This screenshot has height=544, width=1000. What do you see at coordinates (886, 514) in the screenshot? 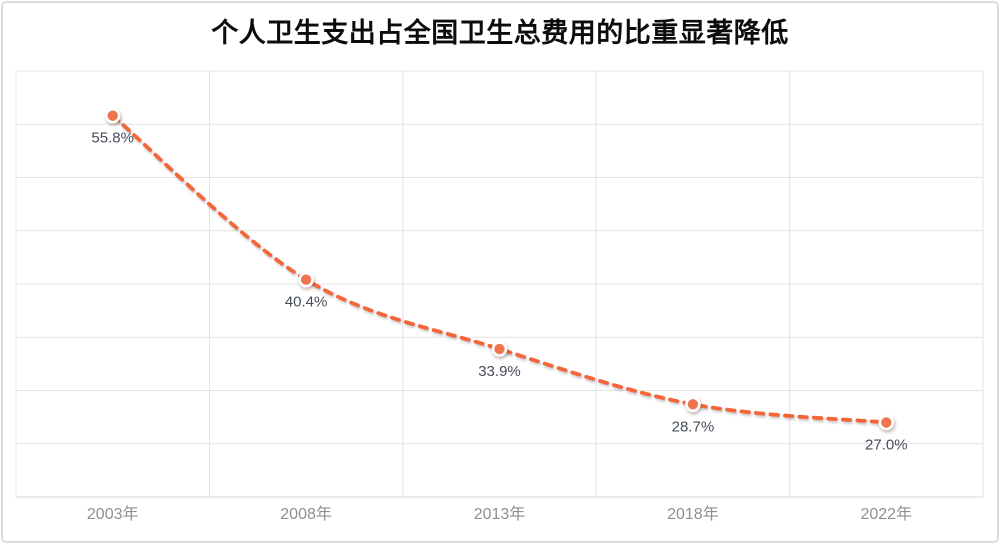
I see `x-axis-label: 2022年` at bounding box center [886, 514].